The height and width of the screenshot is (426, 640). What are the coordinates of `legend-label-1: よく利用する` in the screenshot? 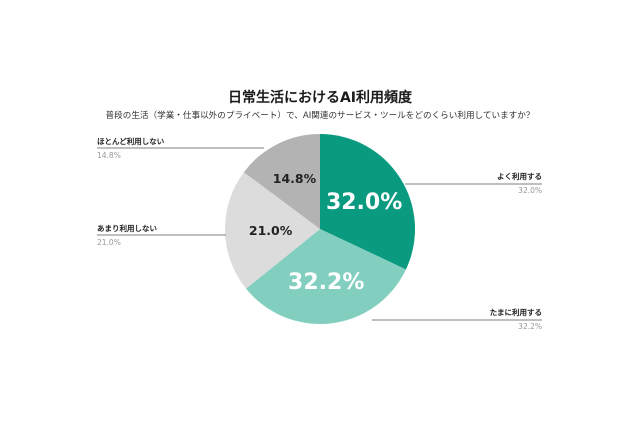 It's located at (519, 176).